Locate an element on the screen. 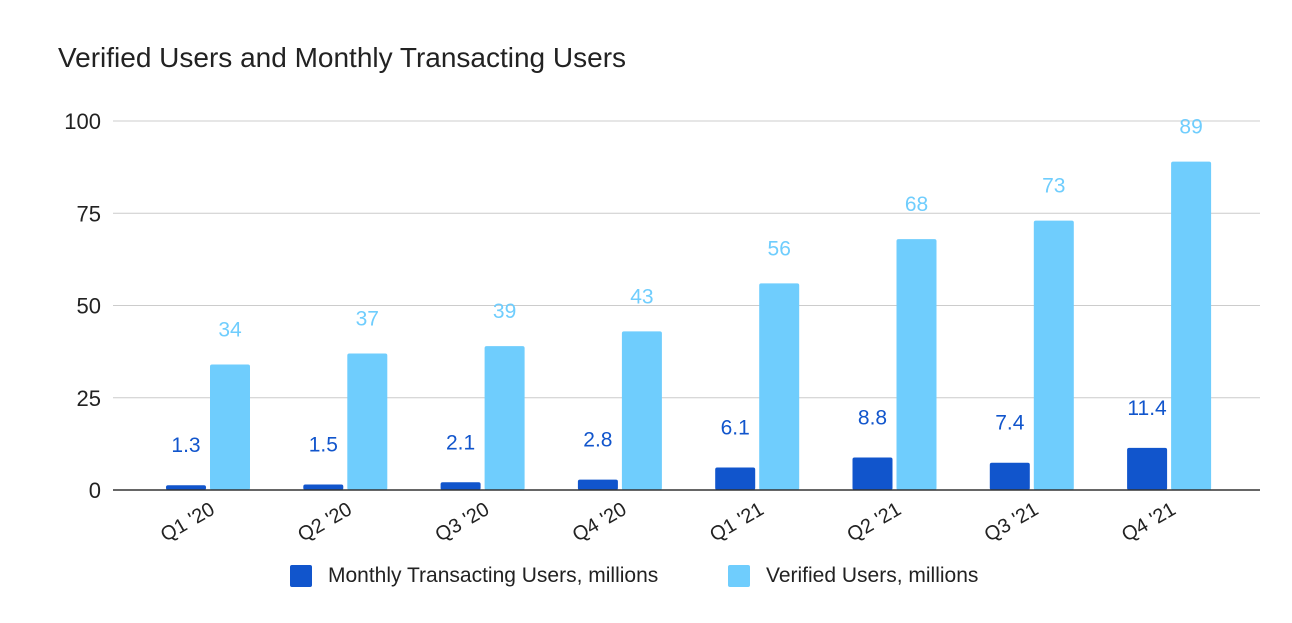  data-label-monthly-transacting: 1.5 is located at coordinates (323, 444).